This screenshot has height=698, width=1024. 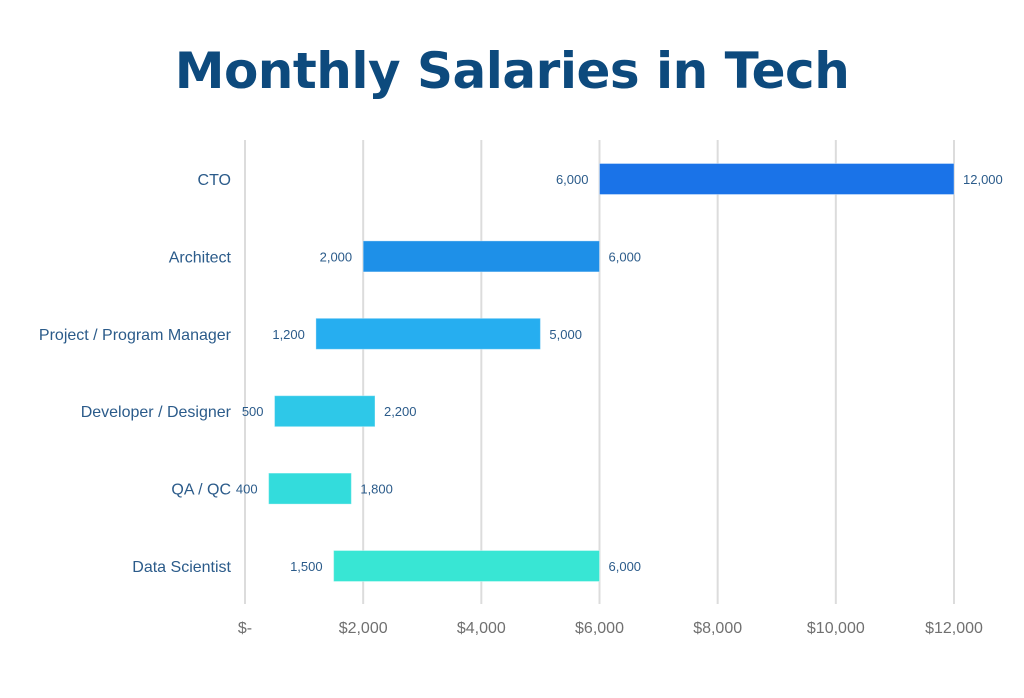 I want to click on bar-project-program-manager, so click(x=428, y=333).